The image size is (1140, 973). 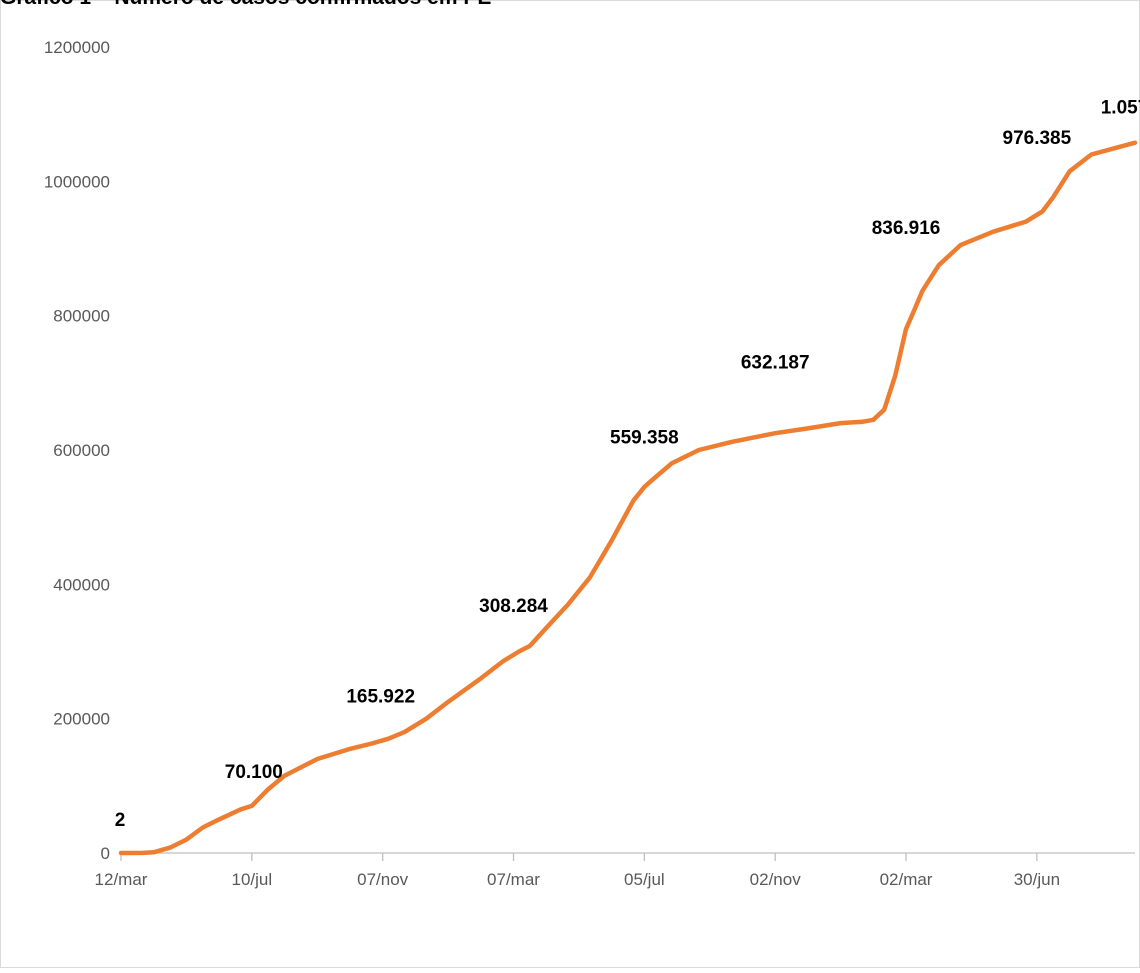 What do you see at coordinates (252, 879) in the screenshot?
I see `x-tick-label: 10/jul` at bounding box center [252, 879].